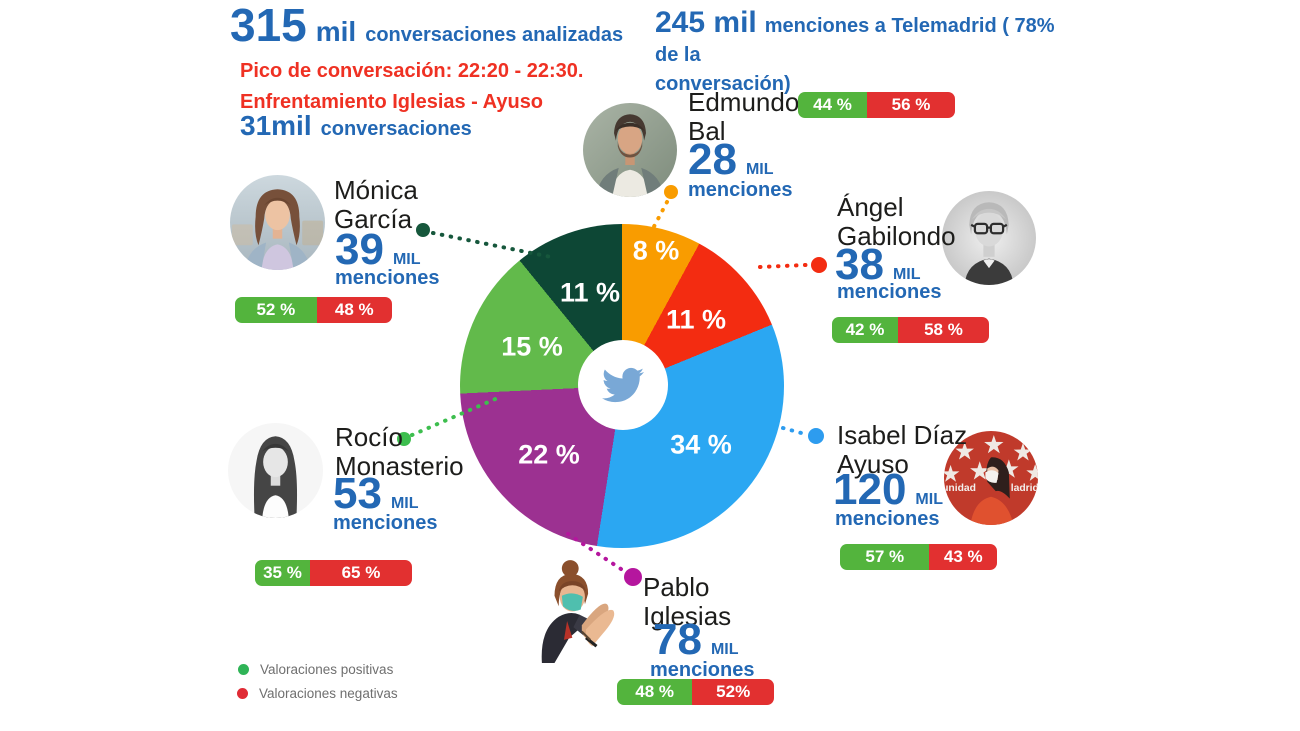  Describe the element at coordinates (656, 250) in the screenshot. I see `pie-label-edmundo-bal: 8 %` at that location.